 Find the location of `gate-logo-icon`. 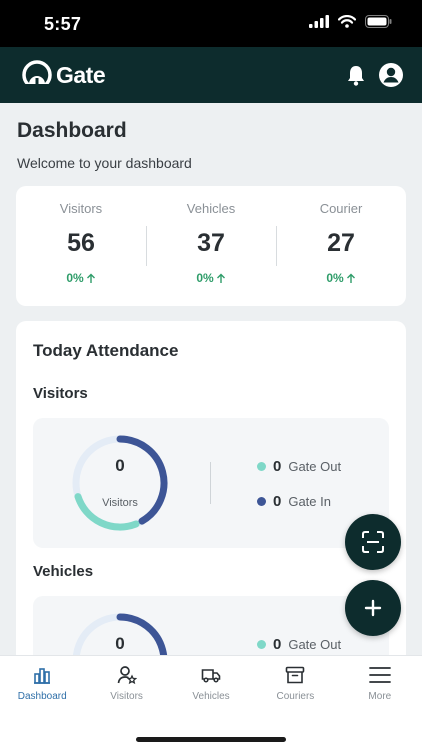

gate-logo-icon is located at coordinates (37, 75).